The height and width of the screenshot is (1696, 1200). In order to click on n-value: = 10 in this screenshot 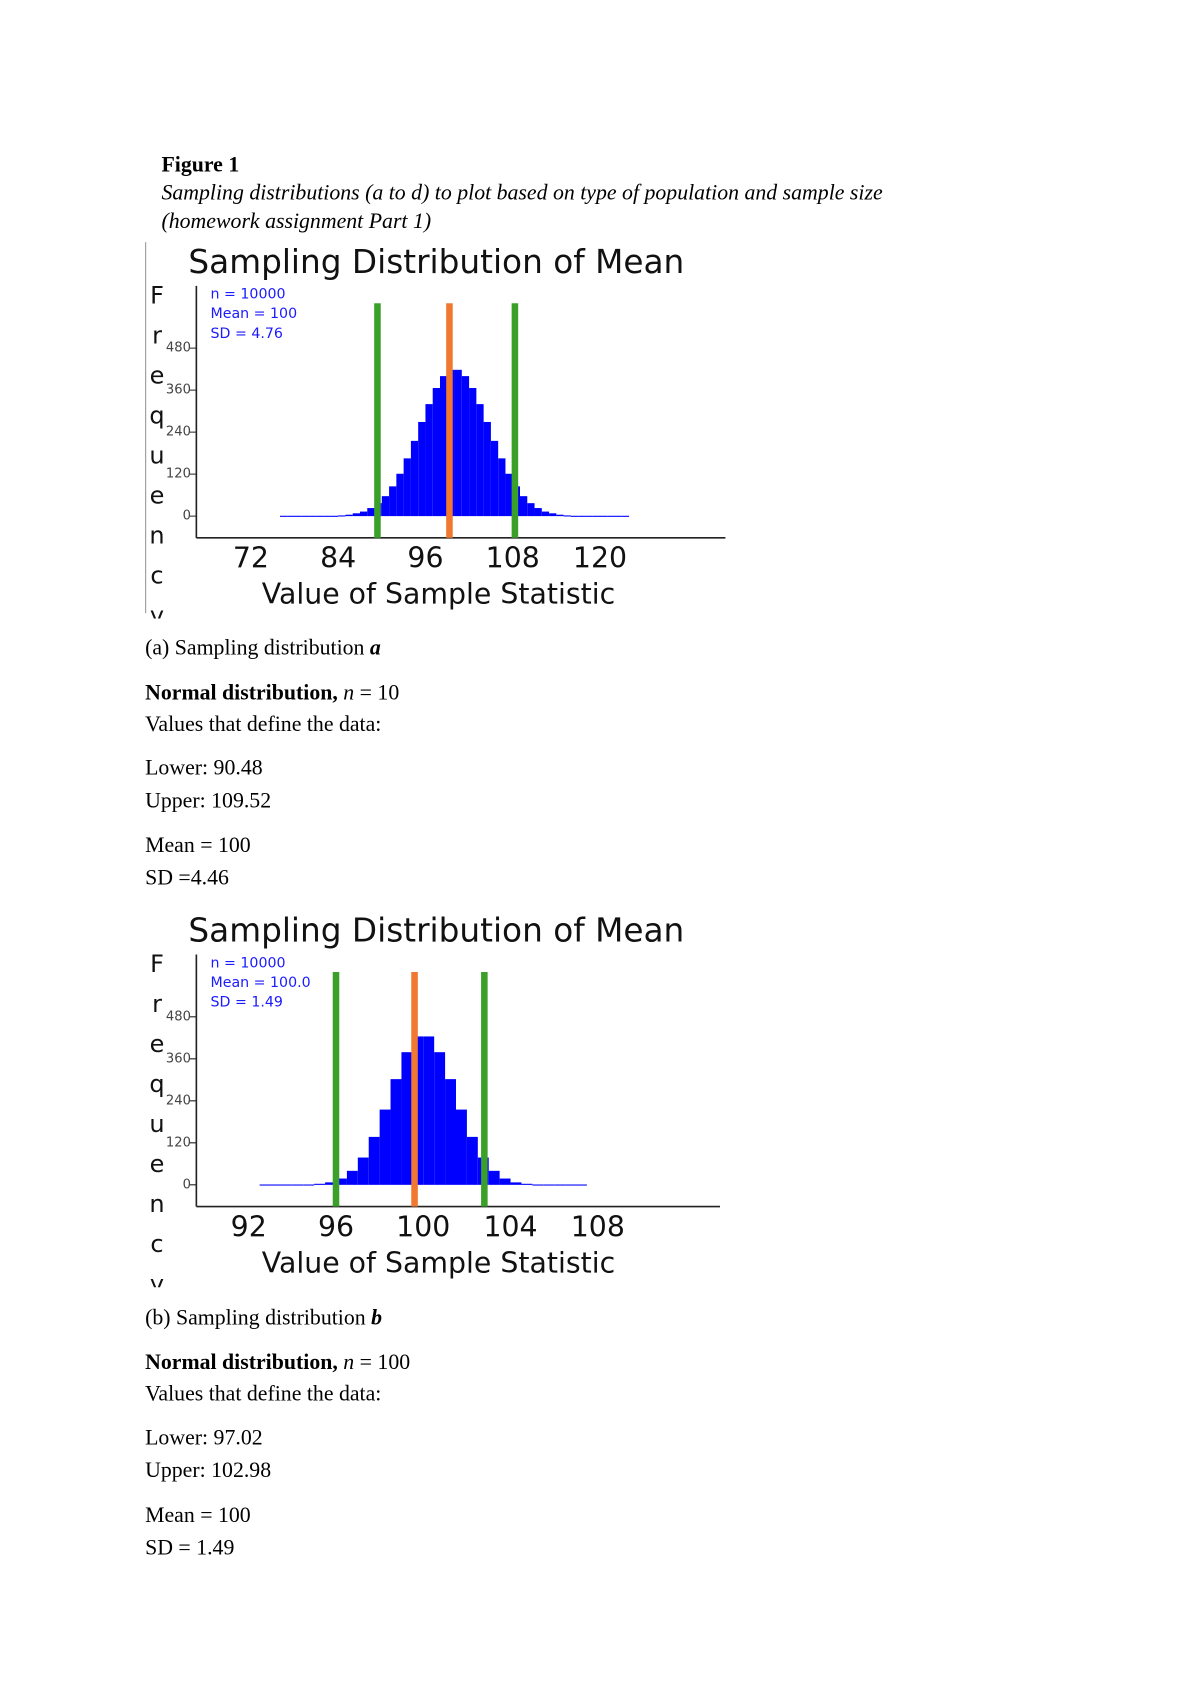, I will do `click(379, 692)`.